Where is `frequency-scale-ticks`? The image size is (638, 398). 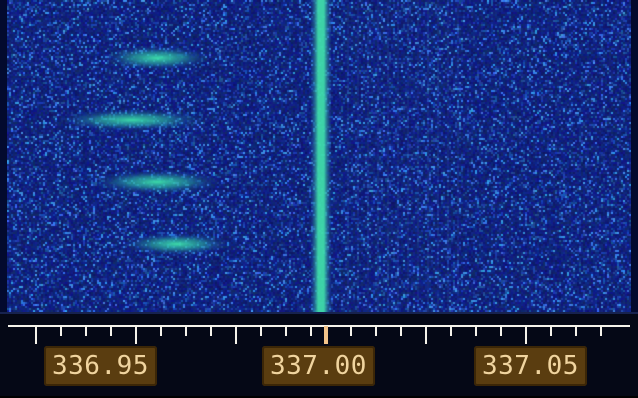 frequency-scale-ticks is located at coordinates (319, 334).